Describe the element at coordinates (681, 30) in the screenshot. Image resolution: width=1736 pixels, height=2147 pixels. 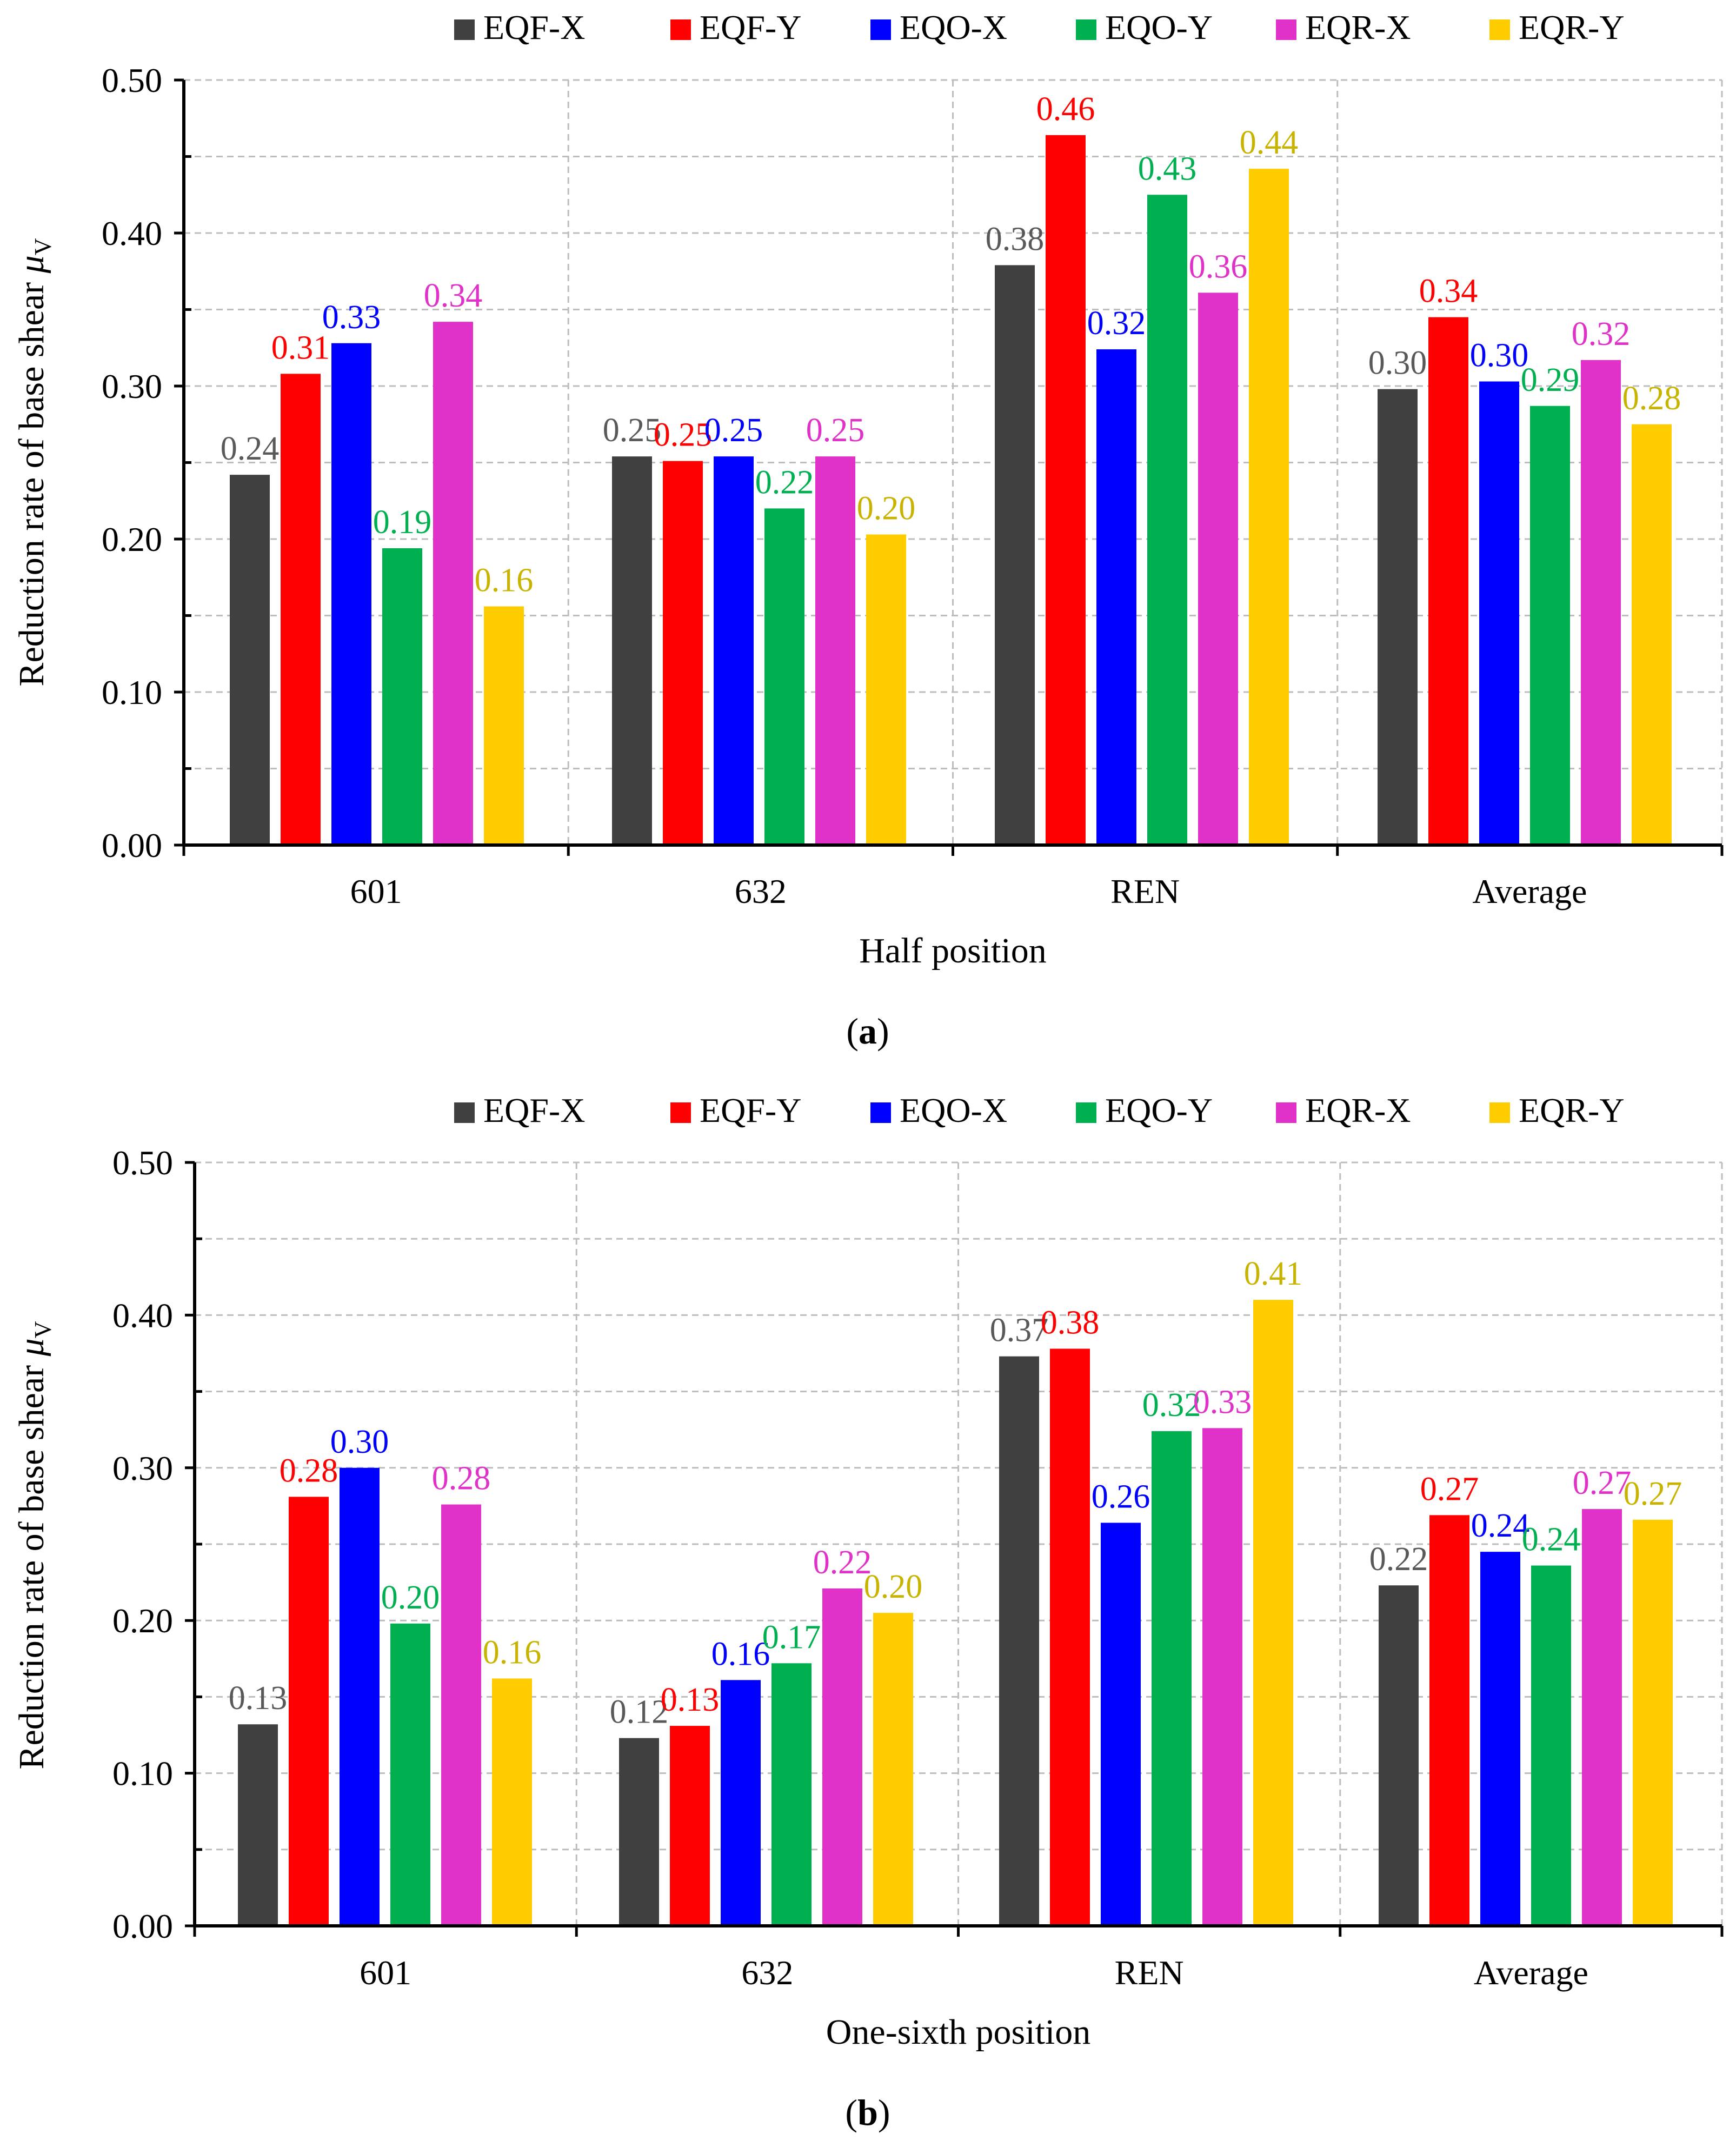
I see `legend-swatch-eqf-y` at that location.